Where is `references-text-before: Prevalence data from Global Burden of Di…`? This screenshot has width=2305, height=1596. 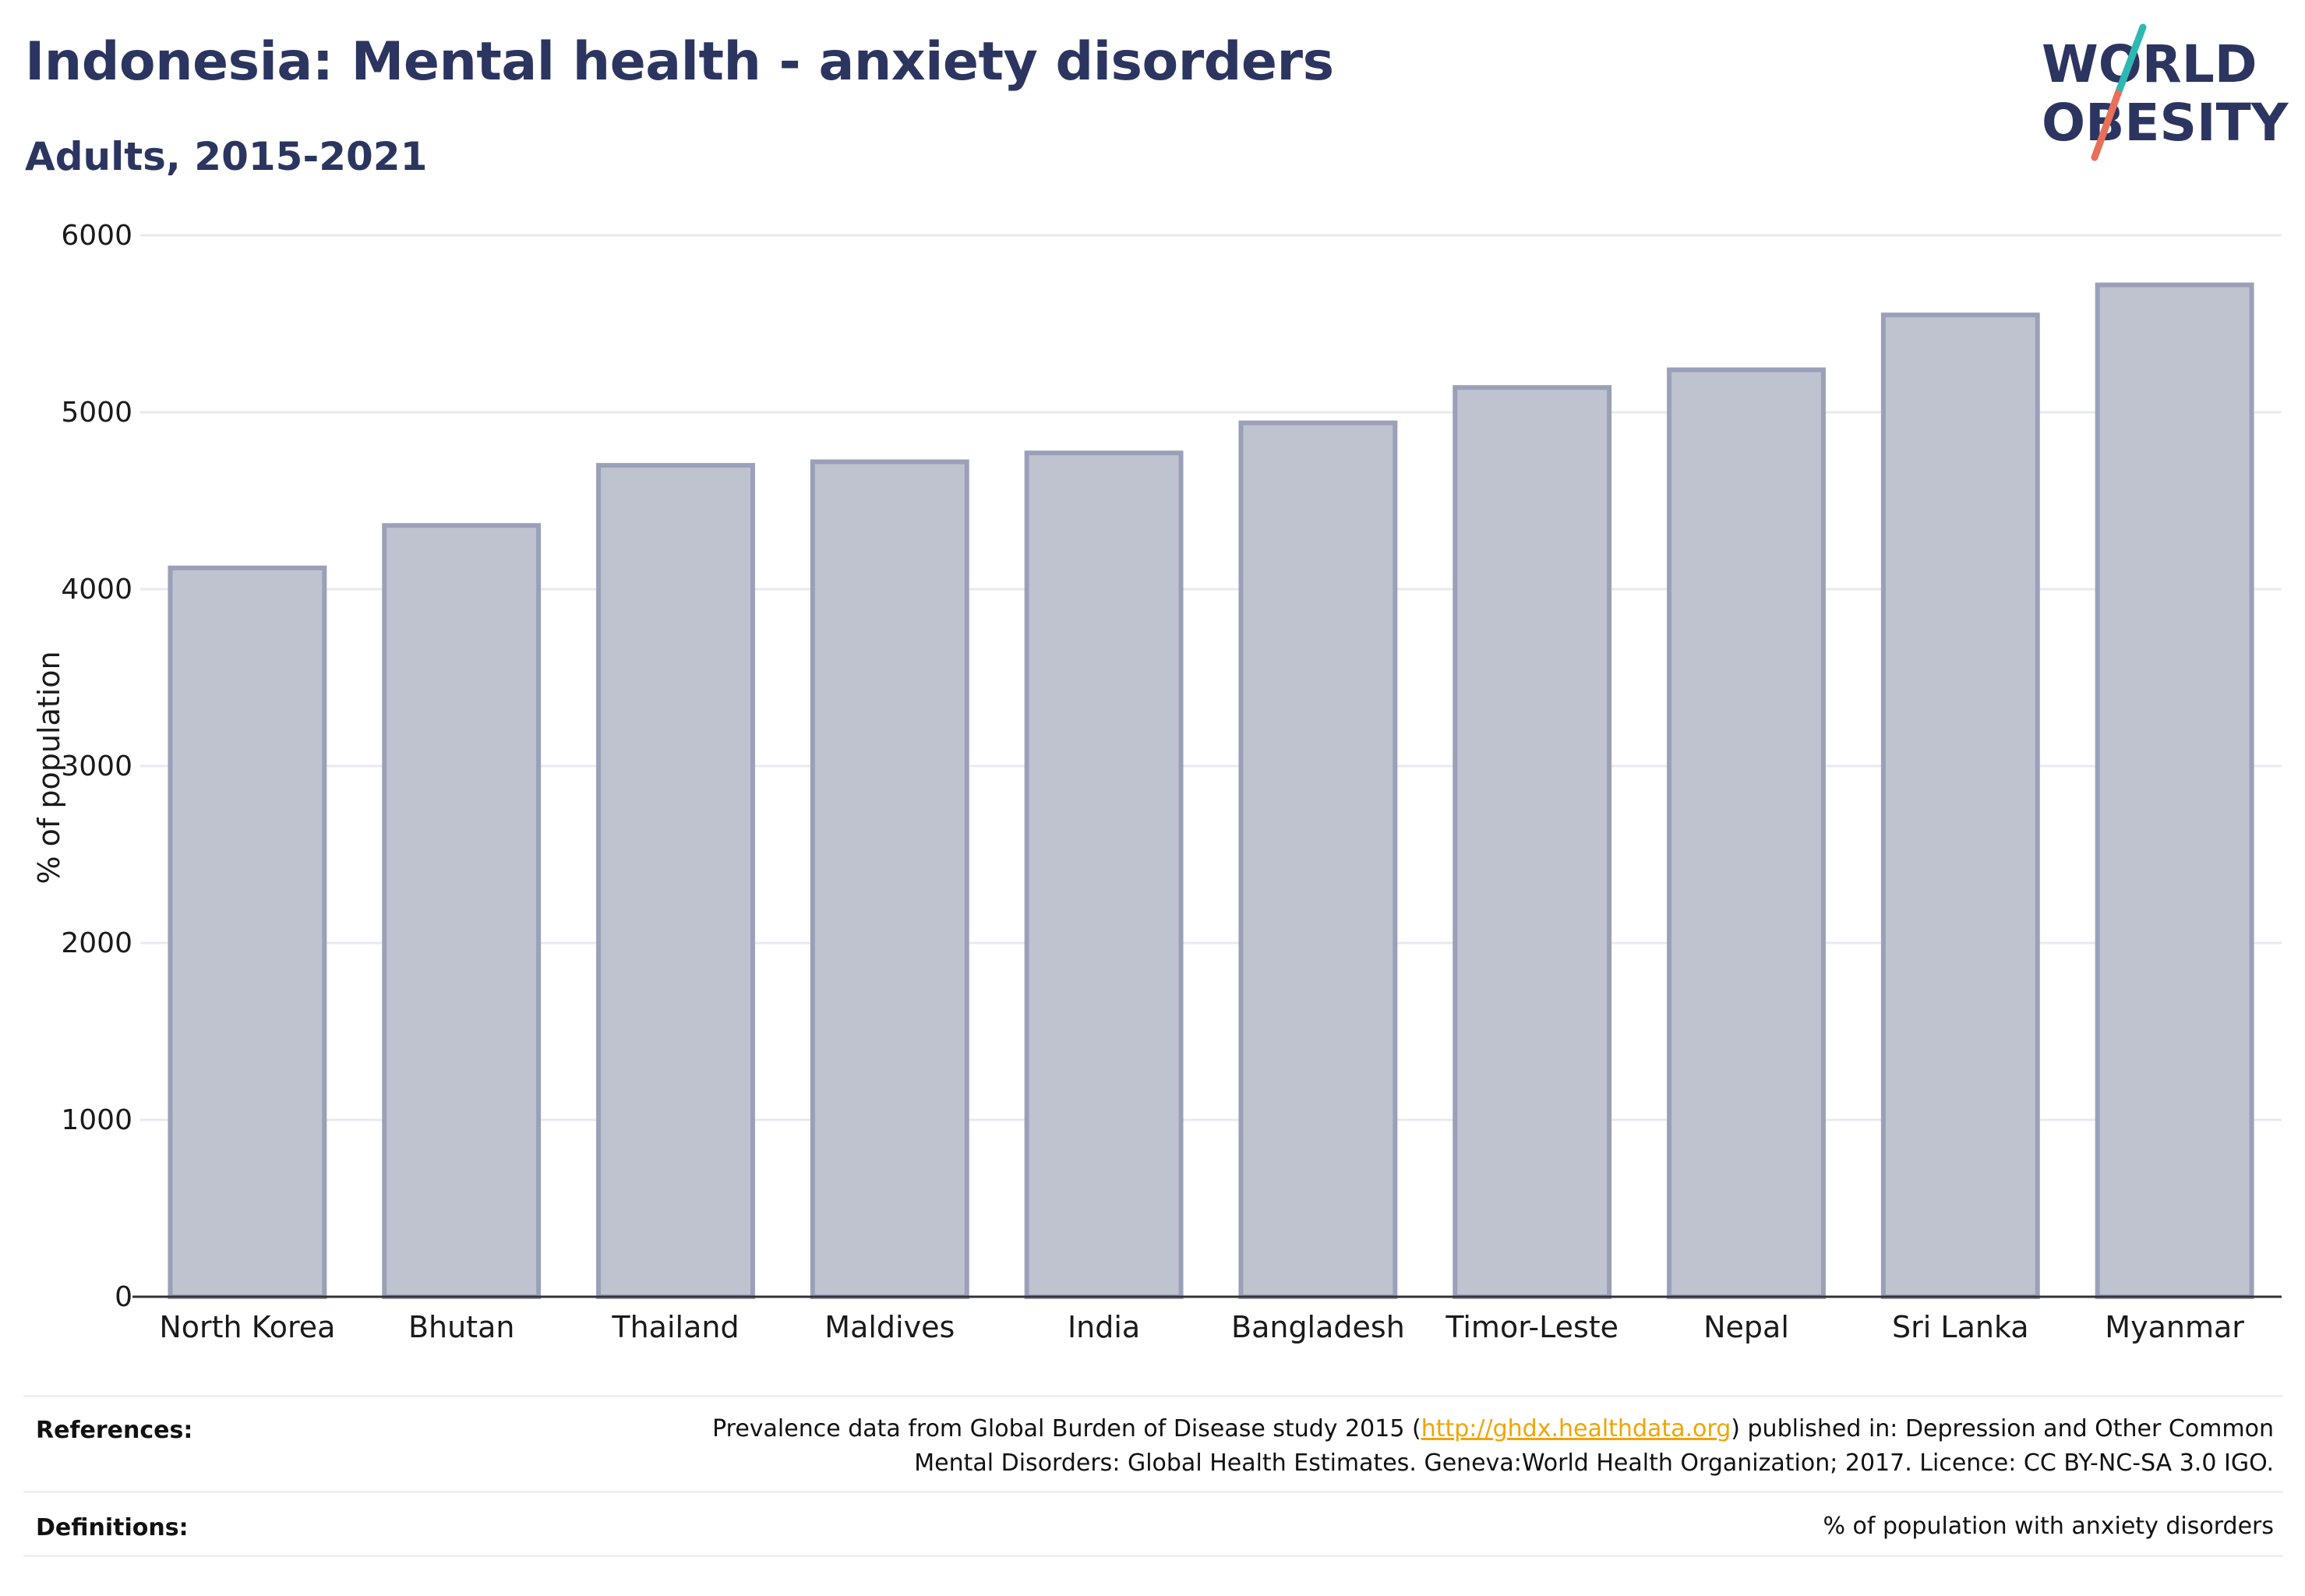 references-text-before: Prevalence data from Global Burden of Di… is located at coordinates (1066, 1428).